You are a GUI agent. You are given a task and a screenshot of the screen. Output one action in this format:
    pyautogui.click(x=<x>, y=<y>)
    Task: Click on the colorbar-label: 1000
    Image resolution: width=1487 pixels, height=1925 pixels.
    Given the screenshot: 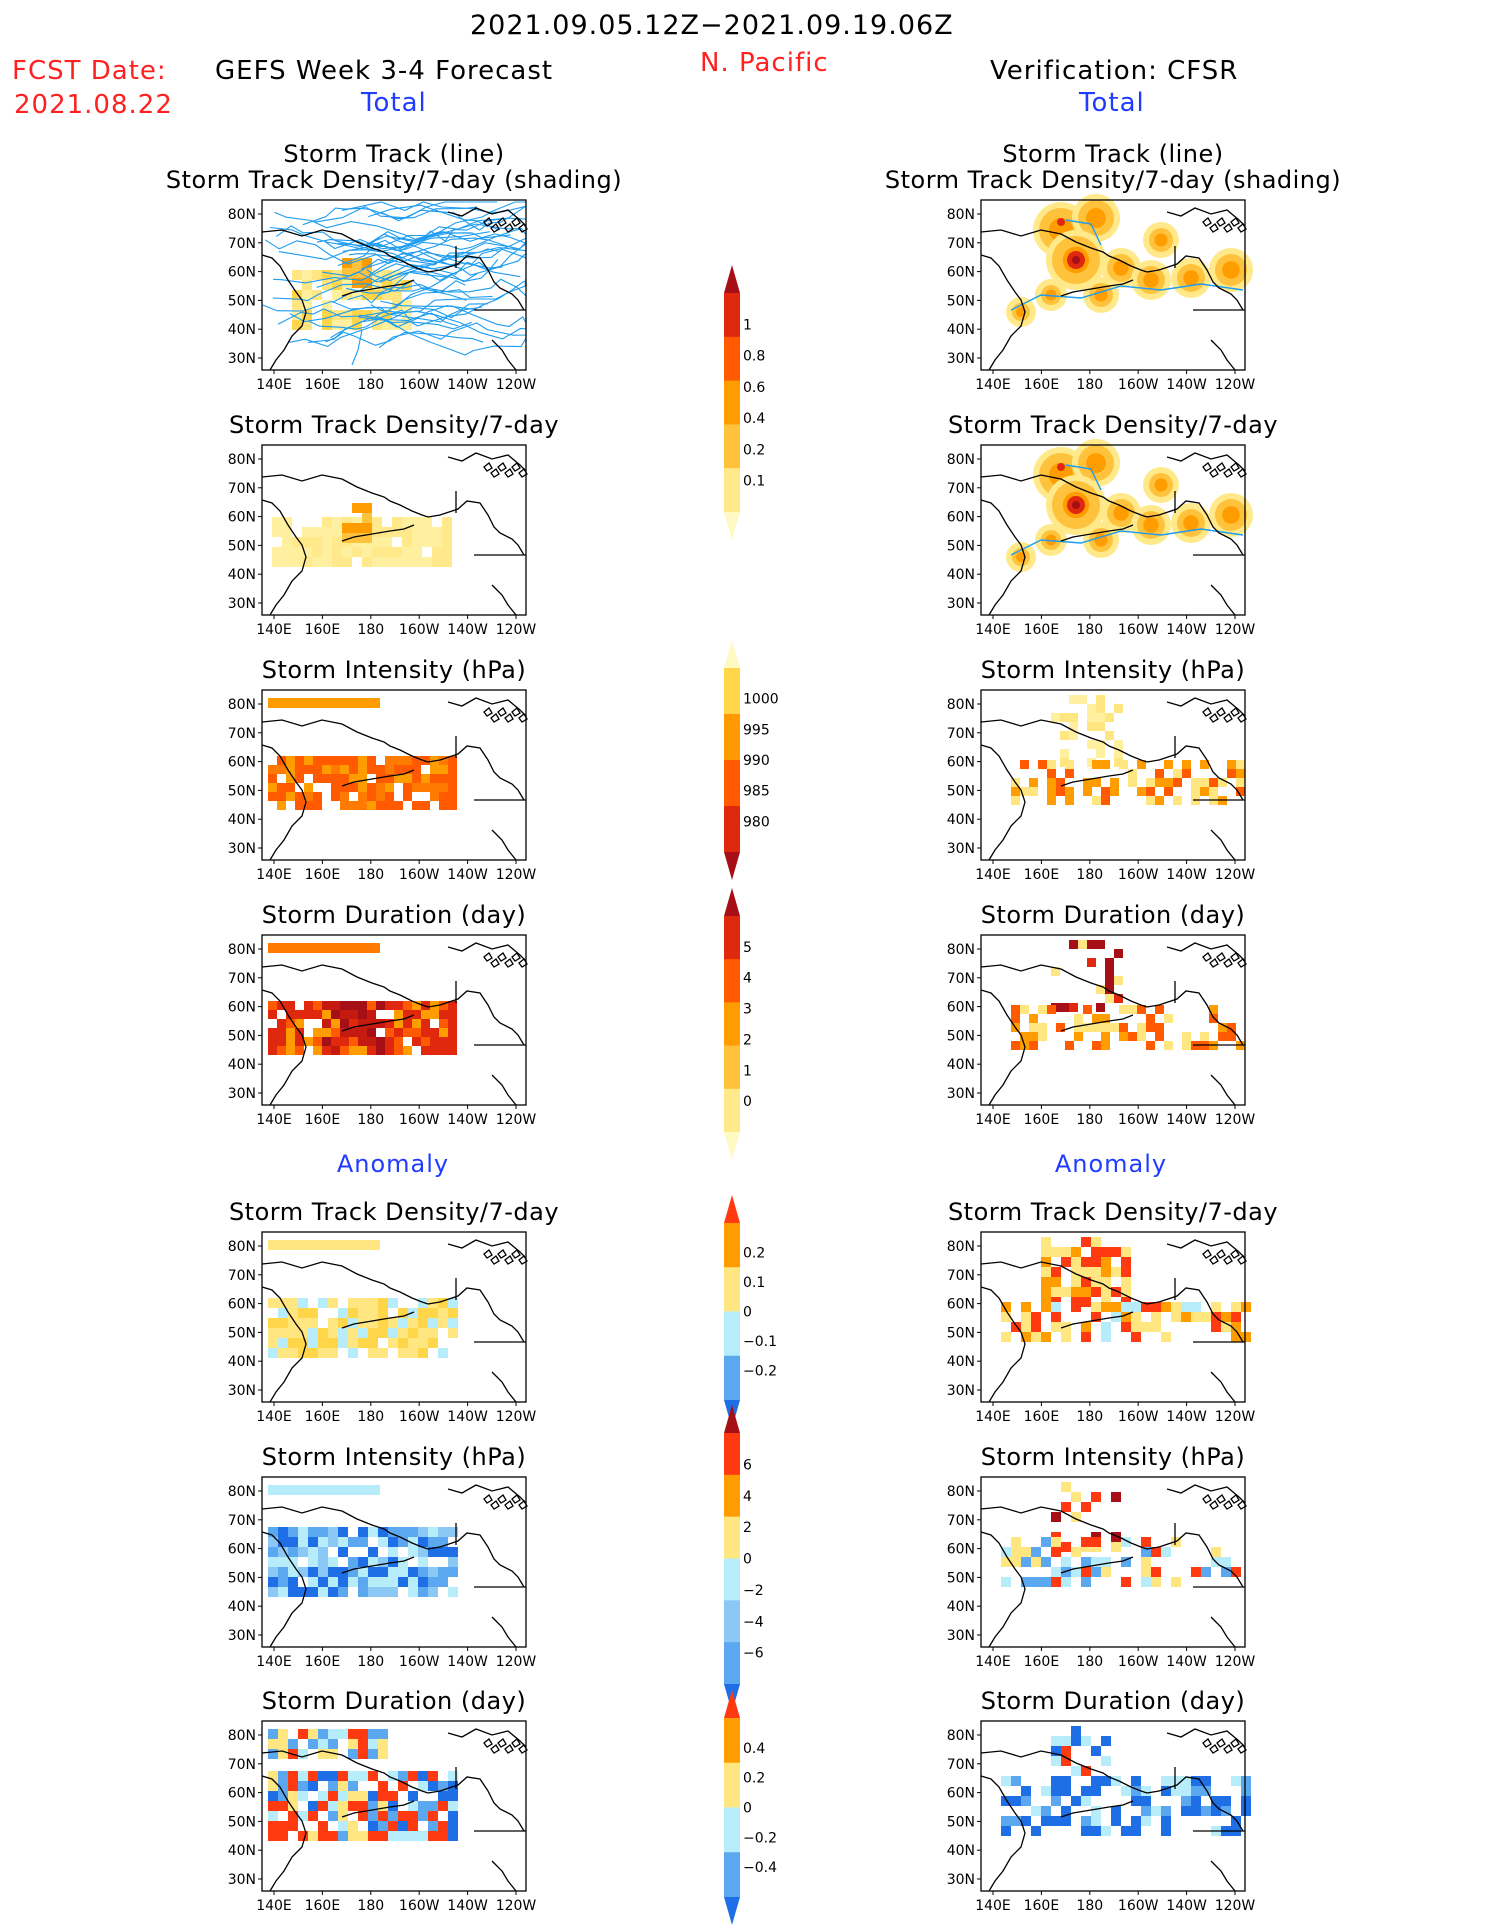 What is the action you would take?
    pyautogui.click(x=761, y=700)
    